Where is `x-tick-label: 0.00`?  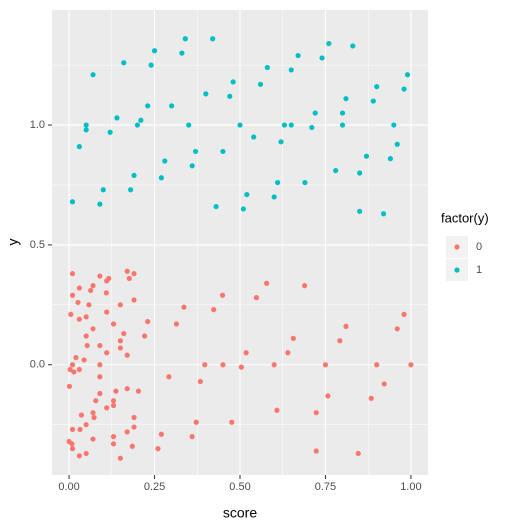 x-tick-label: 0.00 is located at coordinates (68, 487).